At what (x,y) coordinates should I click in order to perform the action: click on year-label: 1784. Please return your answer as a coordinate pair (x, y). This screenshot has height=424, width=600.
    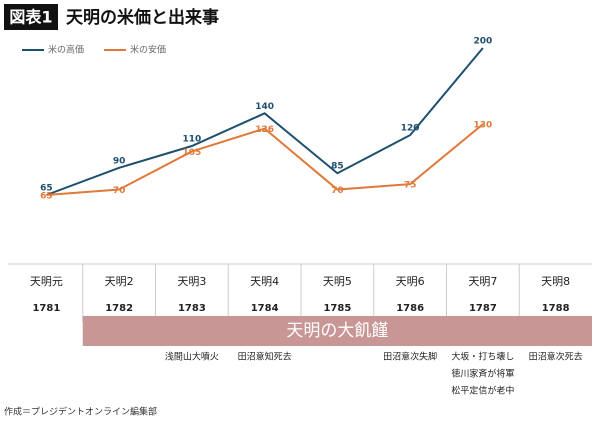
    Looking at the image, I should click on (265, 308).